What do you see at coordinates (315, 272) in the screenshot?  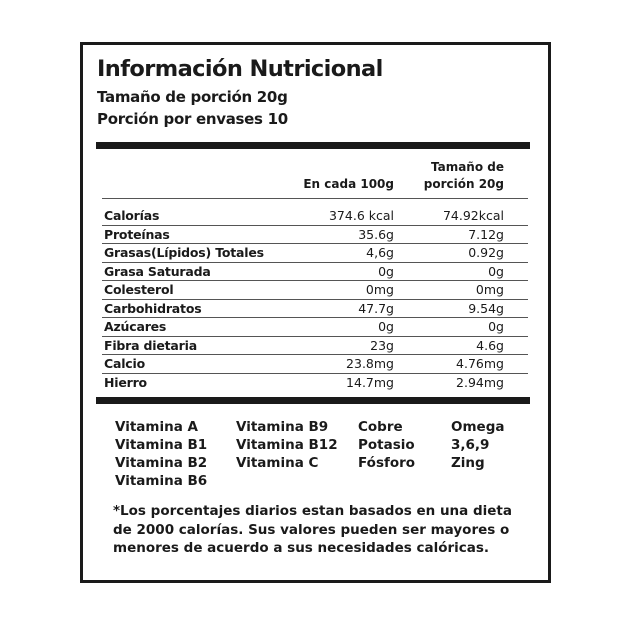 I see `table-row: Grasa Saturada 0g 0g` at bounding box center [315, 272].